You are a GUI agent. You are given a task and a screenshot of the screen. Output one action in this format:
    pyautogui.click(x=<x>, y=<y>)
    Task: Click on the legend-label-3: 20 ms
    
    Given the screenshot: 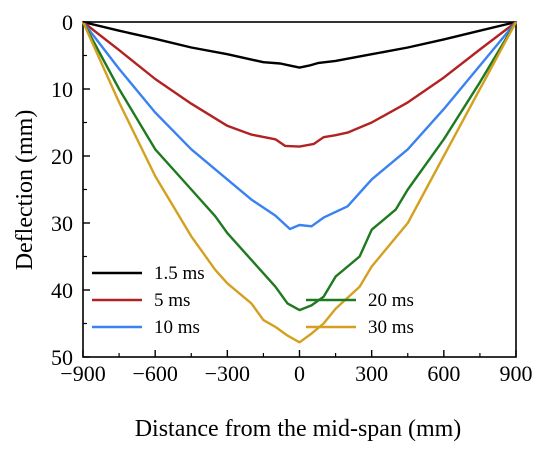 What is the action you would take?
    pyautogui.click(x=391, y=300)
    